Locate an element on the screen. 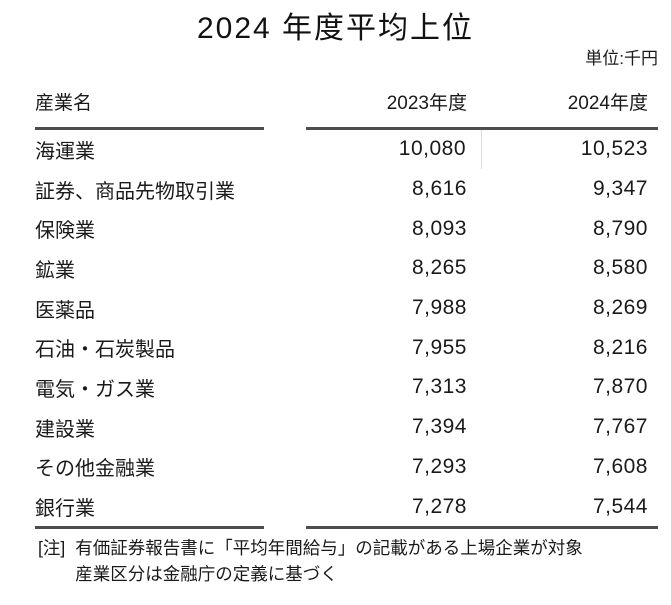  fy2024-value-cell: 7,544 is located at coordinates (620, 506).